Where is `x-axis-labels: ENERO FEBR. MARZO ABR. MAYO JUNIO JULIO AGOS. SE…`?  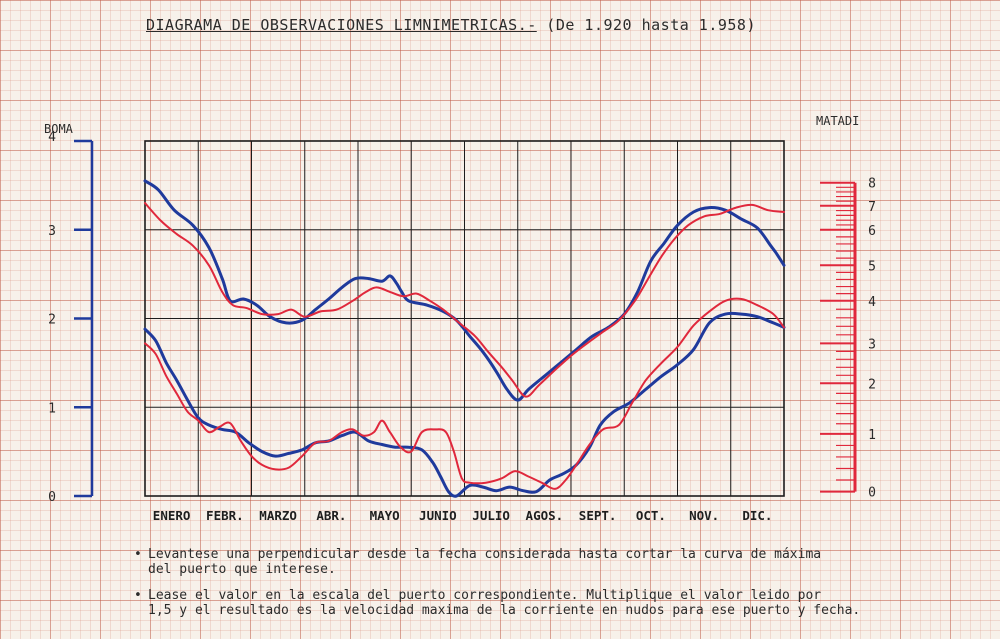 x-axis-labels: ENERO FEBR. MARZO ABR. MAYO JUNIO JULIO AGOS. SE… is located at coordinates (463, 515).